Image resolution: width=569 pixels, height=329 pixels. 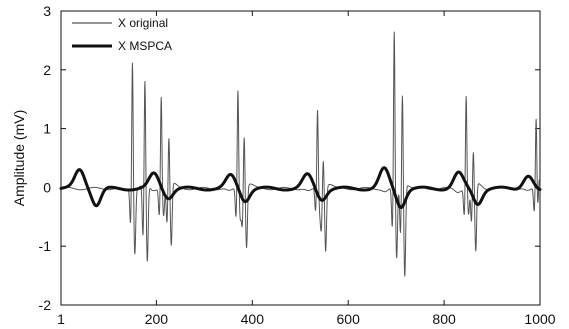 What do you see at coordinates (539, 319) in the screenshot?
I see `x-tick-label: 1000` at bounding box center [539, 319].